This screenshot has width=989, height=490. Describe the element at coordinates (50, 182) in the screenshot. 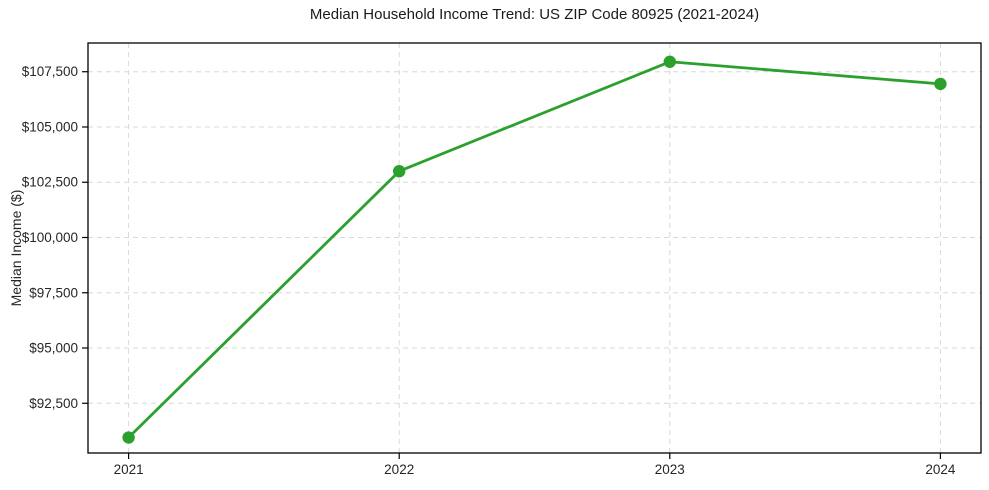

I see `y-tick-label: $102,500` at that location.